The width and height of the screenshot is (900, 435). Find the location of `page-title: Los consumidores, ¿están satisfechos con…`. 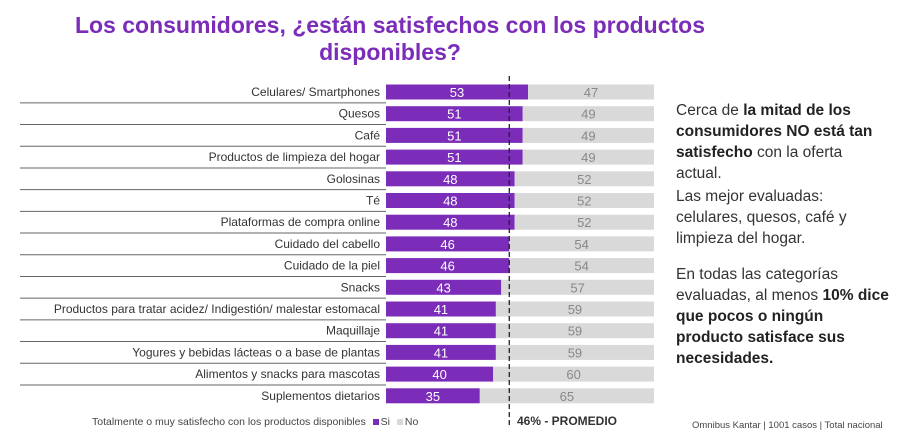

page-title: Los consumidores, ¿están satisfechos con… is located at coordinates (390, 38).